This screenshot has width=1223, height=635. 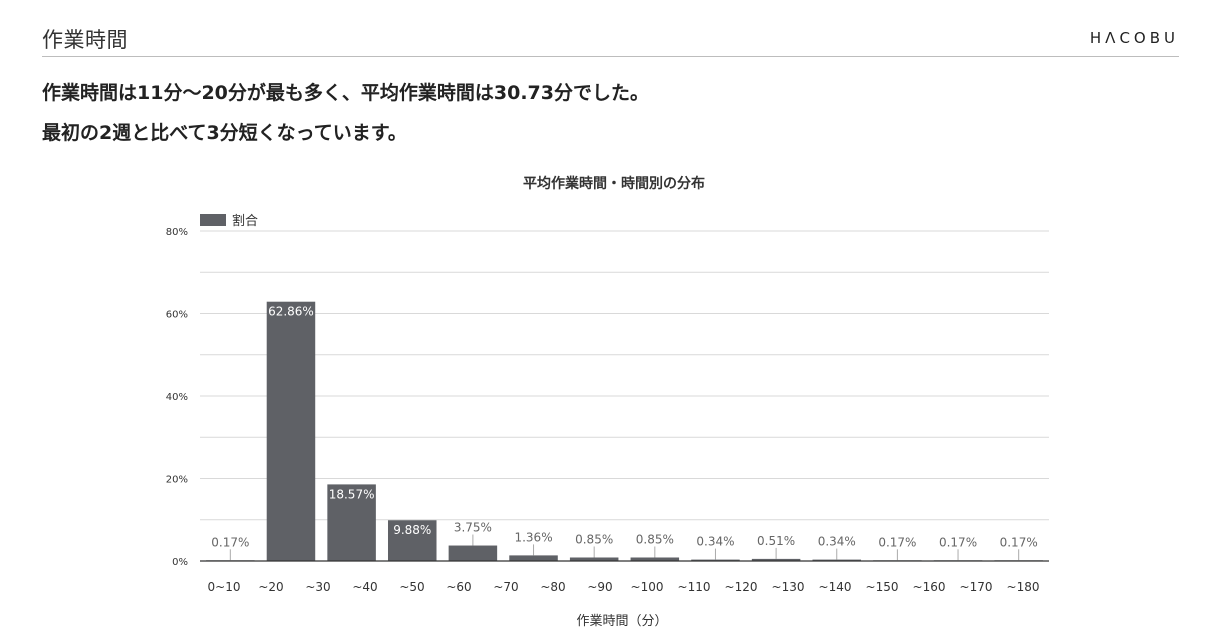 What do you see at coordinates (270, 587) in the screenshot?
I see `x-tick-label: ~20` at bounding box center [270, 587].